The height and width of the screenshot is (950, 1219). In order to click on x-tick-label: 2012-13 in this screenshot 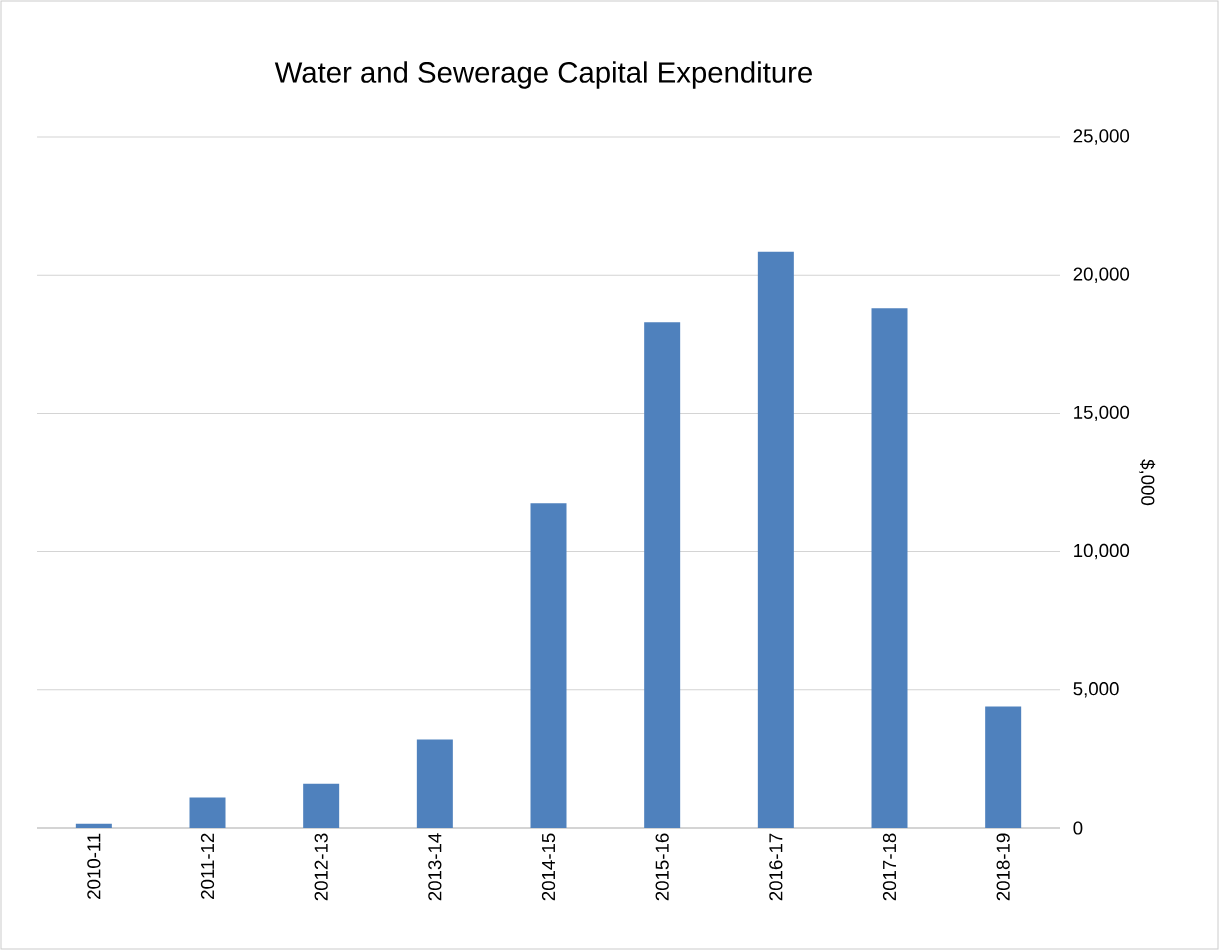, I will do `click(321, 867)`.